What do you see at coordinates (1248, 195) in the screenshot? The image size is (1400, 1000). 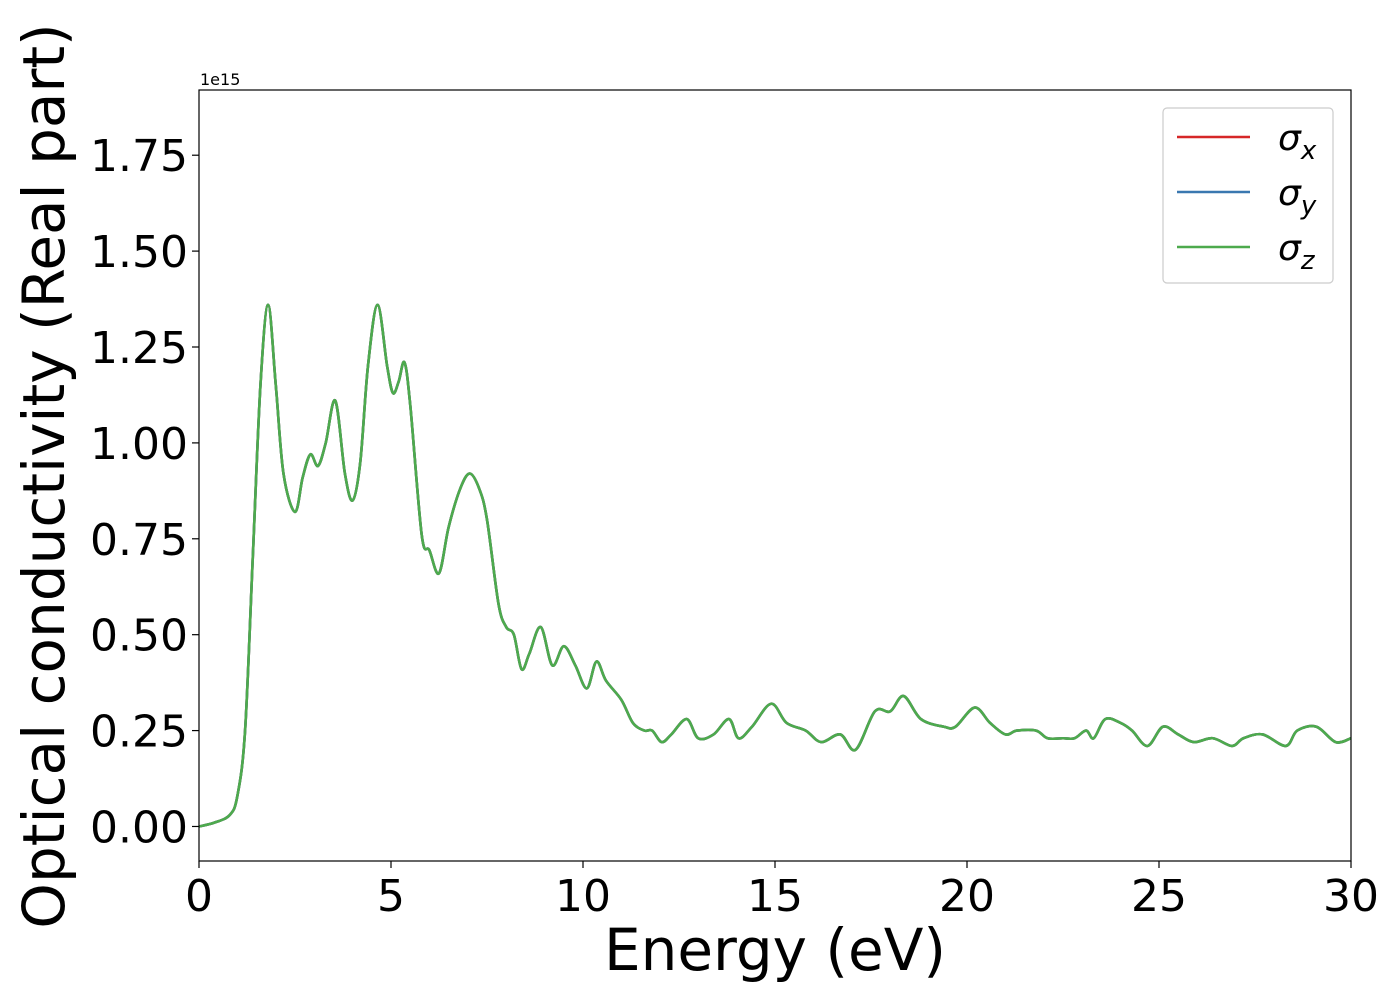 I see `legend-box` at bounding box center [1248, 195].